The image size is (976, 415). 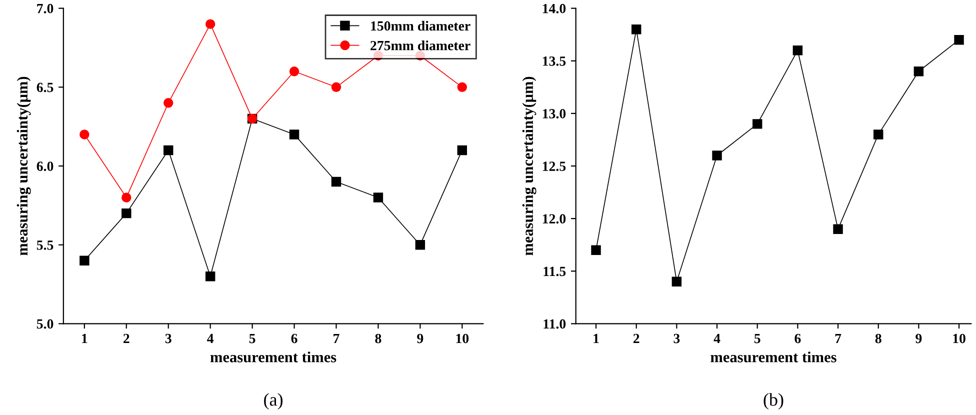 I want to click on y-tick-label: 5.0, so click(x=45, y=324).